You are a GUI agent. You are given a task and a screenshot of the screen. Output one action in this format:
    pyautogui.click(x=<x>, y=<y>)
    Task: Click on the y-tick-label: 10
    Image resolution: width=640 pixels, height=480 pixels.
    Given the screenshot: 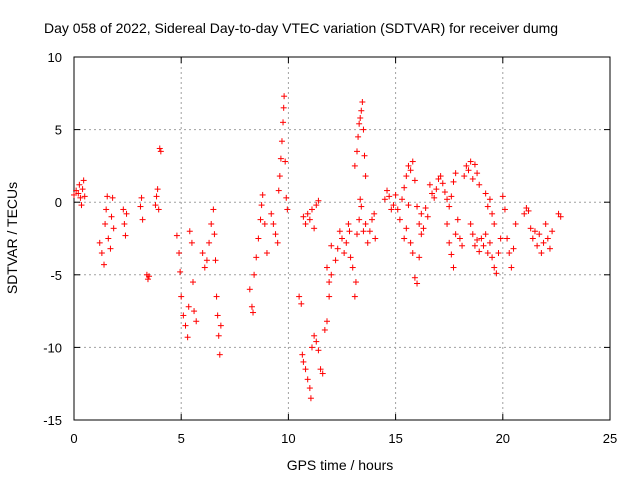 What is the action you would take?
    pyautogui.click(x=55, y=57)
    